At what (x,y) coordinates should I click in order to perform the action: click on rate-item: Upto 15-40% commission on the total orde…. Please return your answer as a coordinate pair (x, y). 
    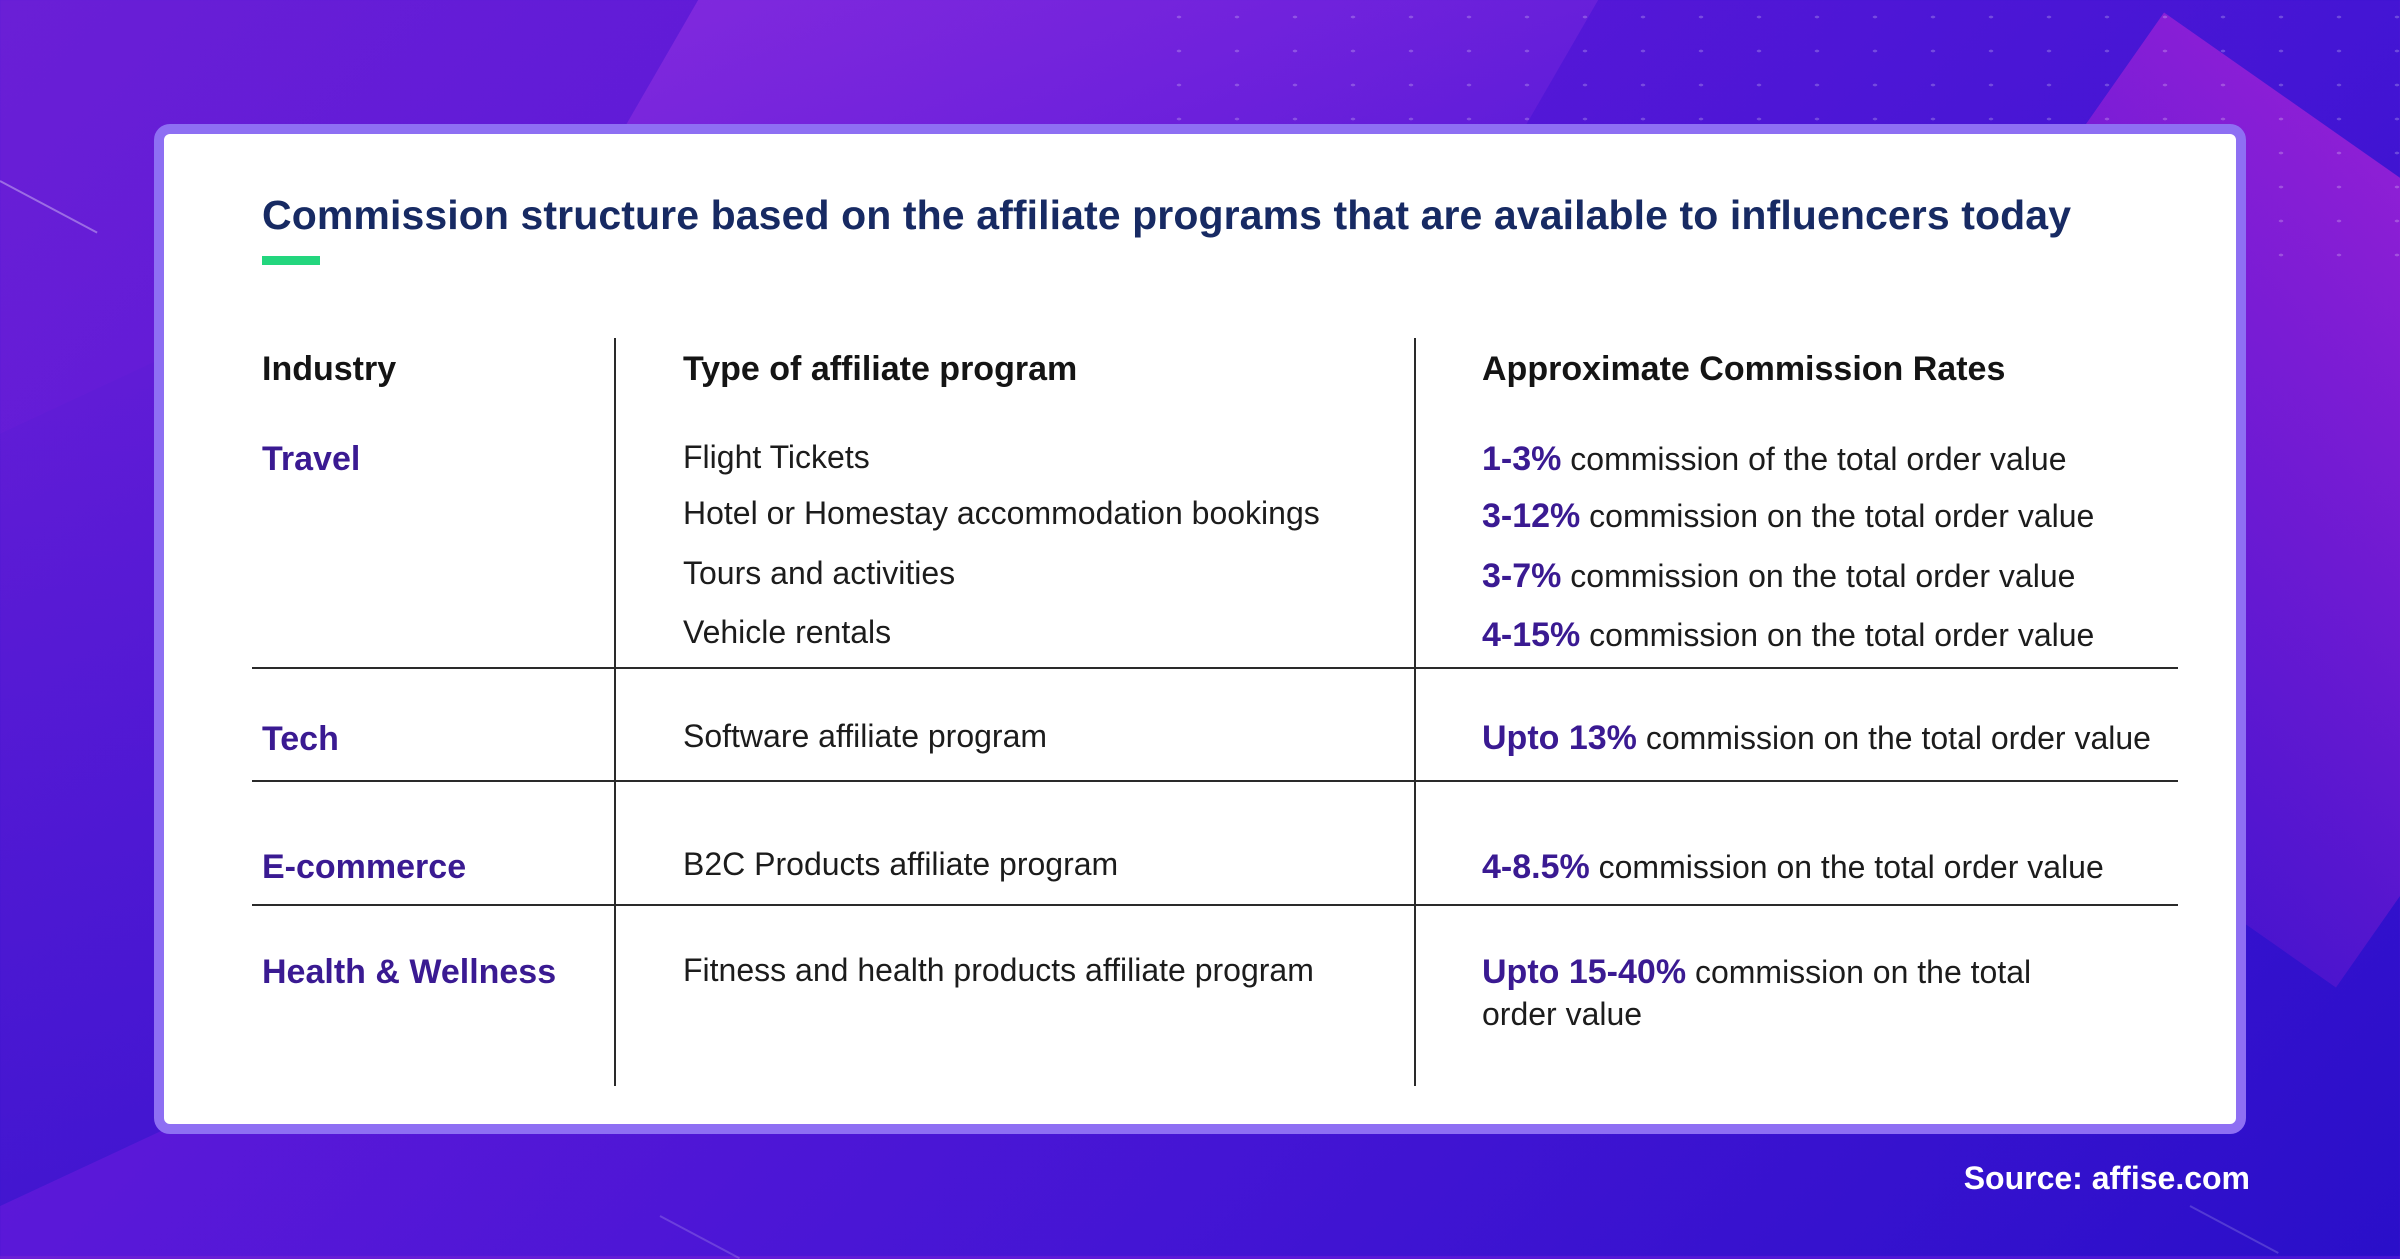
    Looking at the image, I should click on (1792, 993).